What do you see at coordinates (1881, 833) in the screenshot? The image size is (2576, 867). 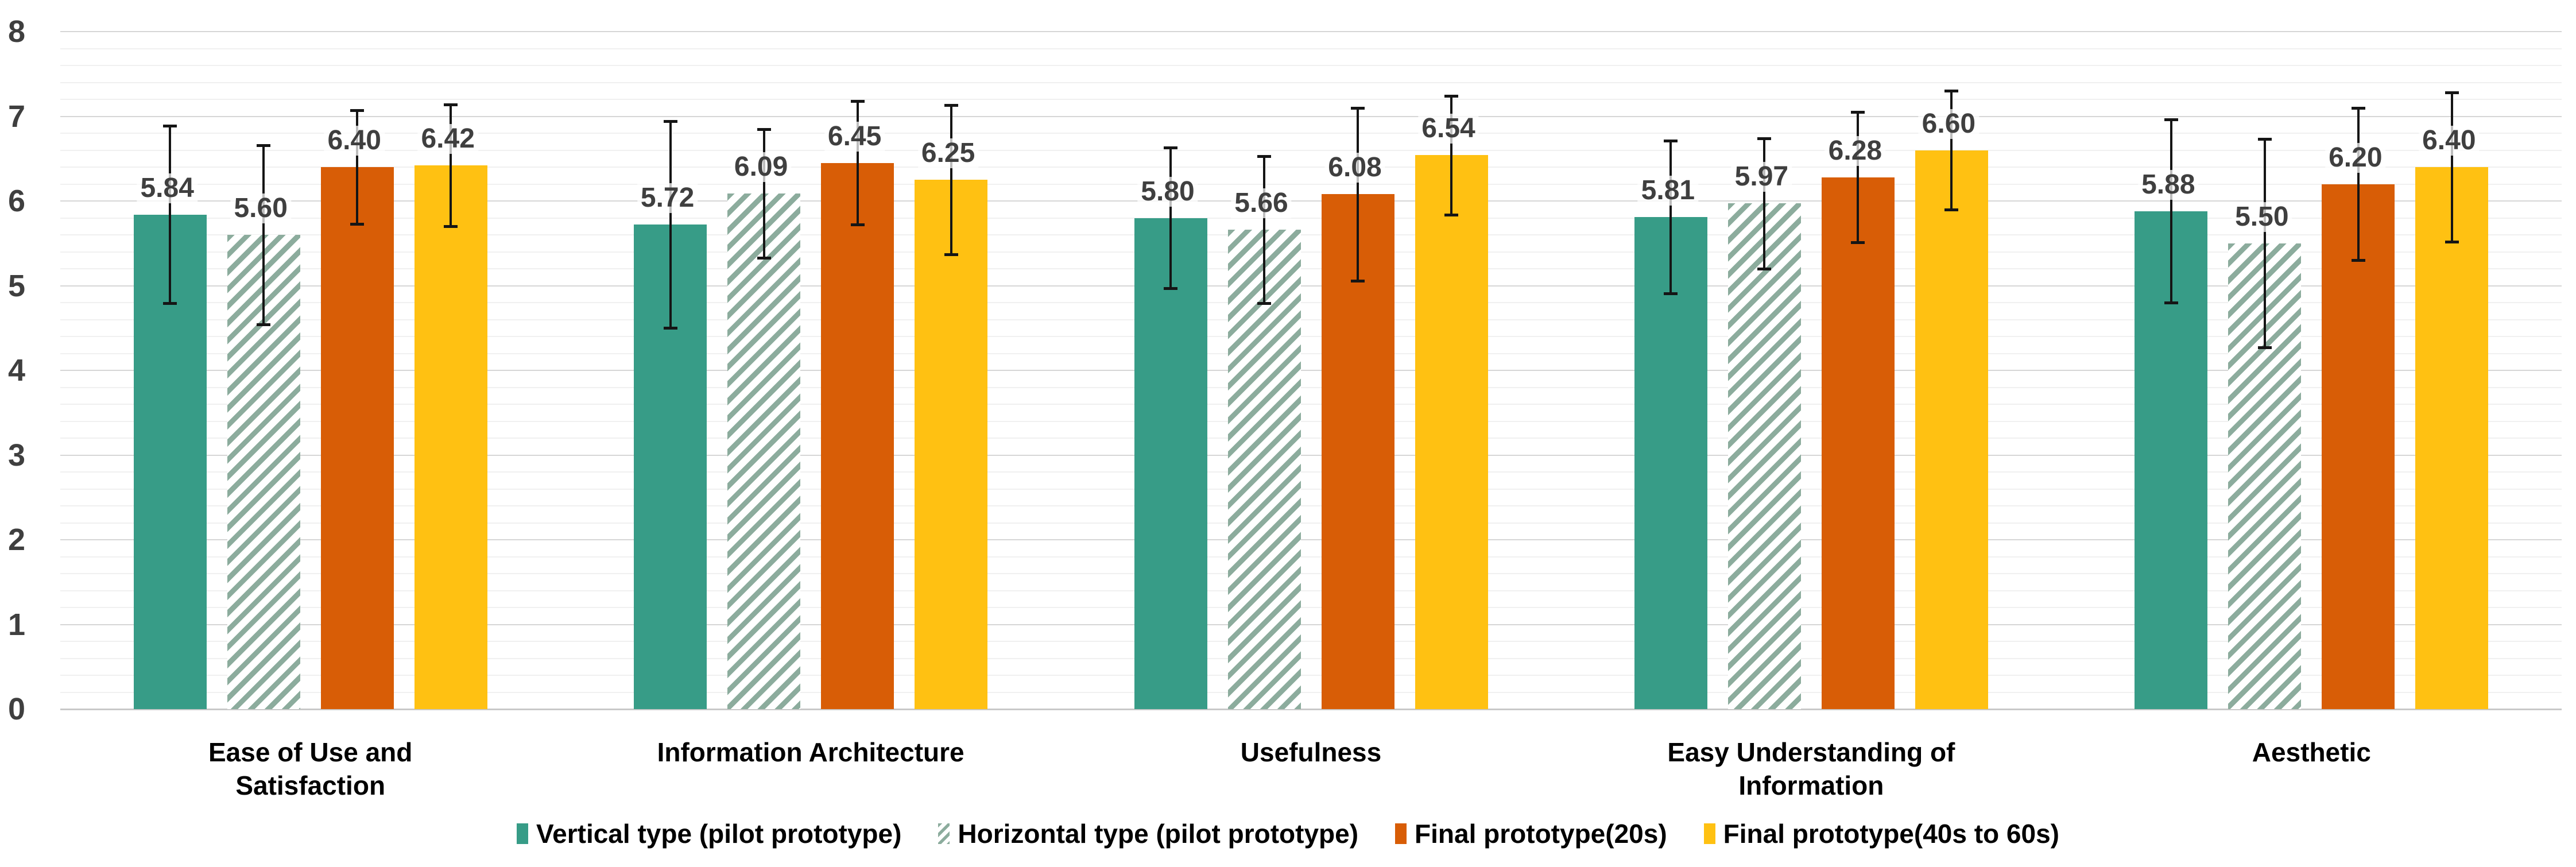 I see `legend-item-series-4: Final prototype(40s to 60s)` at bounding box center [1881, 833].